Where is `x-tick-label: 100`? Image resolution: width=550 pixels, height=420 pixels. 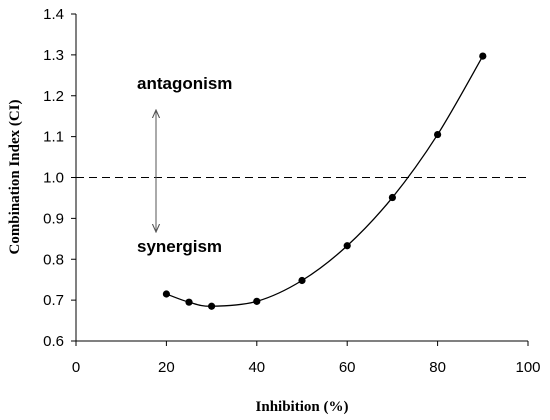 x-tick-label: 100 is located at coordinates (527, 367).